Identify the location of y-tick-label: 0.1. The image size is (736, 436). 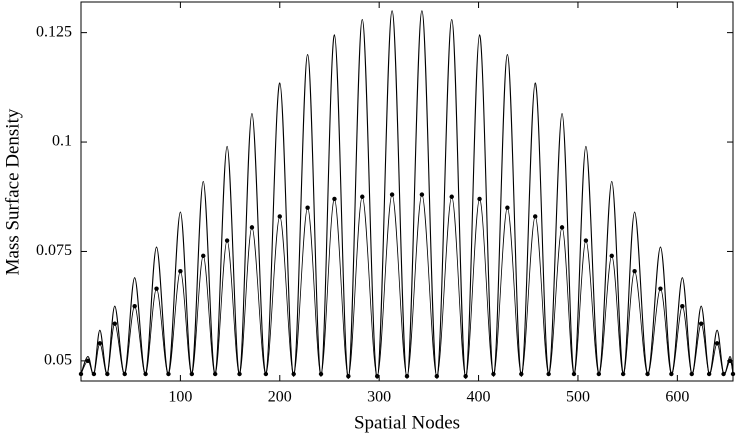
(62, 141).